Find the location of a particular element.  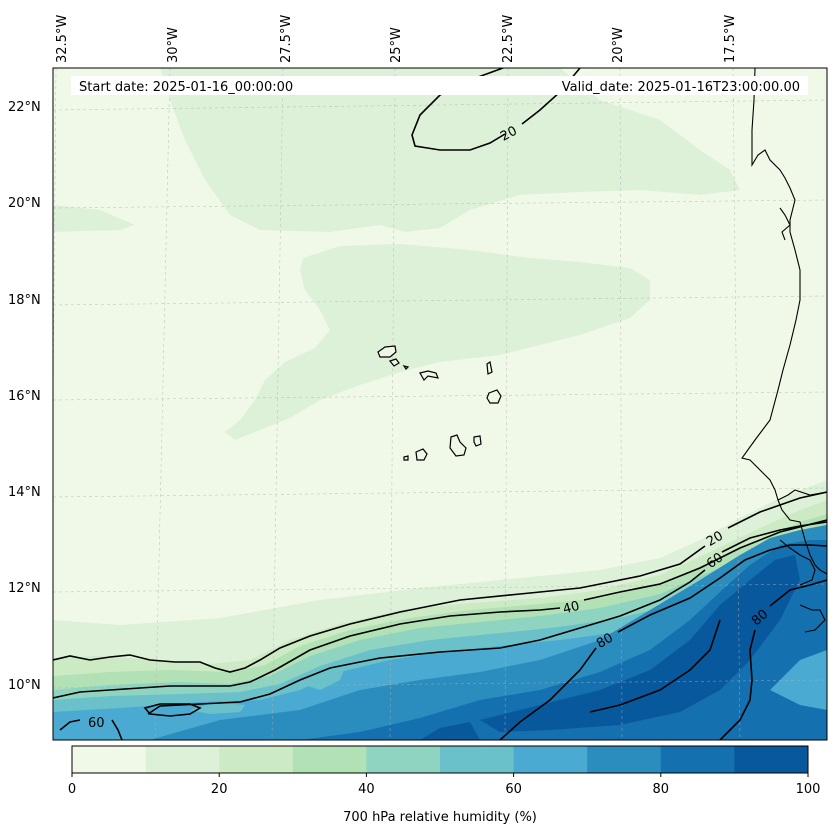

colorbar is located at coordinates (440, 759).